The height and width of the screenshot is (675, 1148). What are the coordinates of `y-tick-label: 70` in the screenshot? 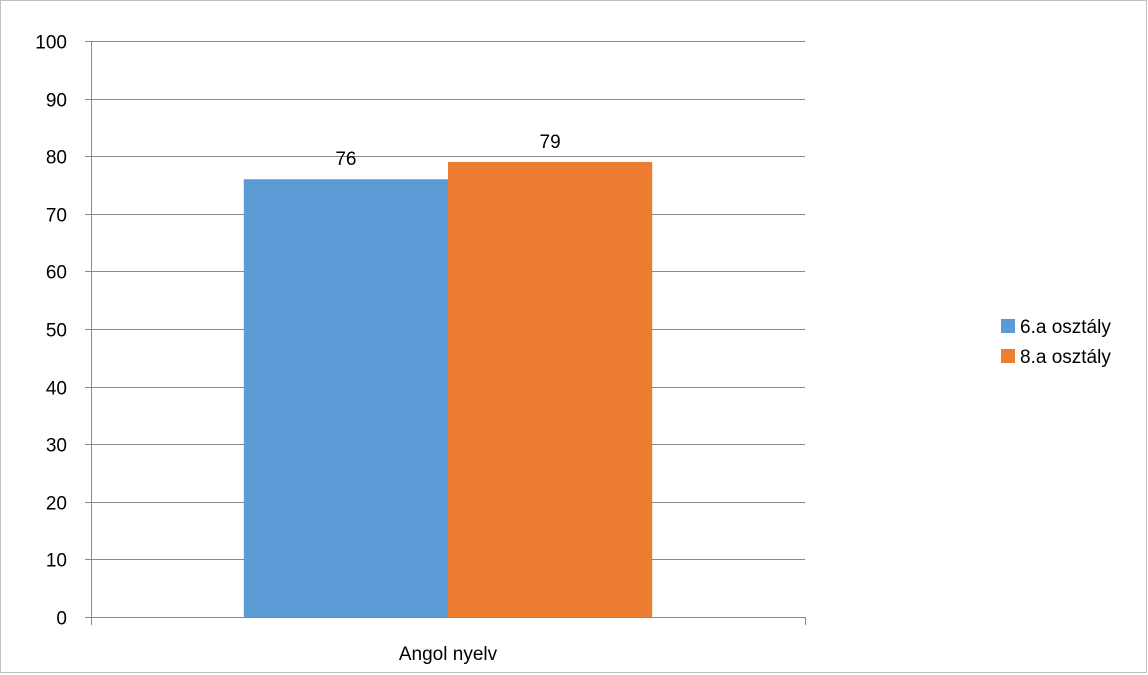 It's located at (56, 216).